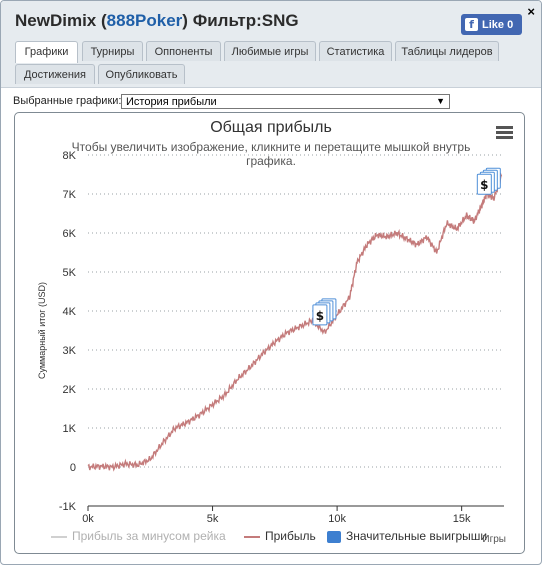  What do you see at coordinates (112, 51) in the screenshot?
I see `tab-tournaments: Турниры` at bounding box center [112, 51].